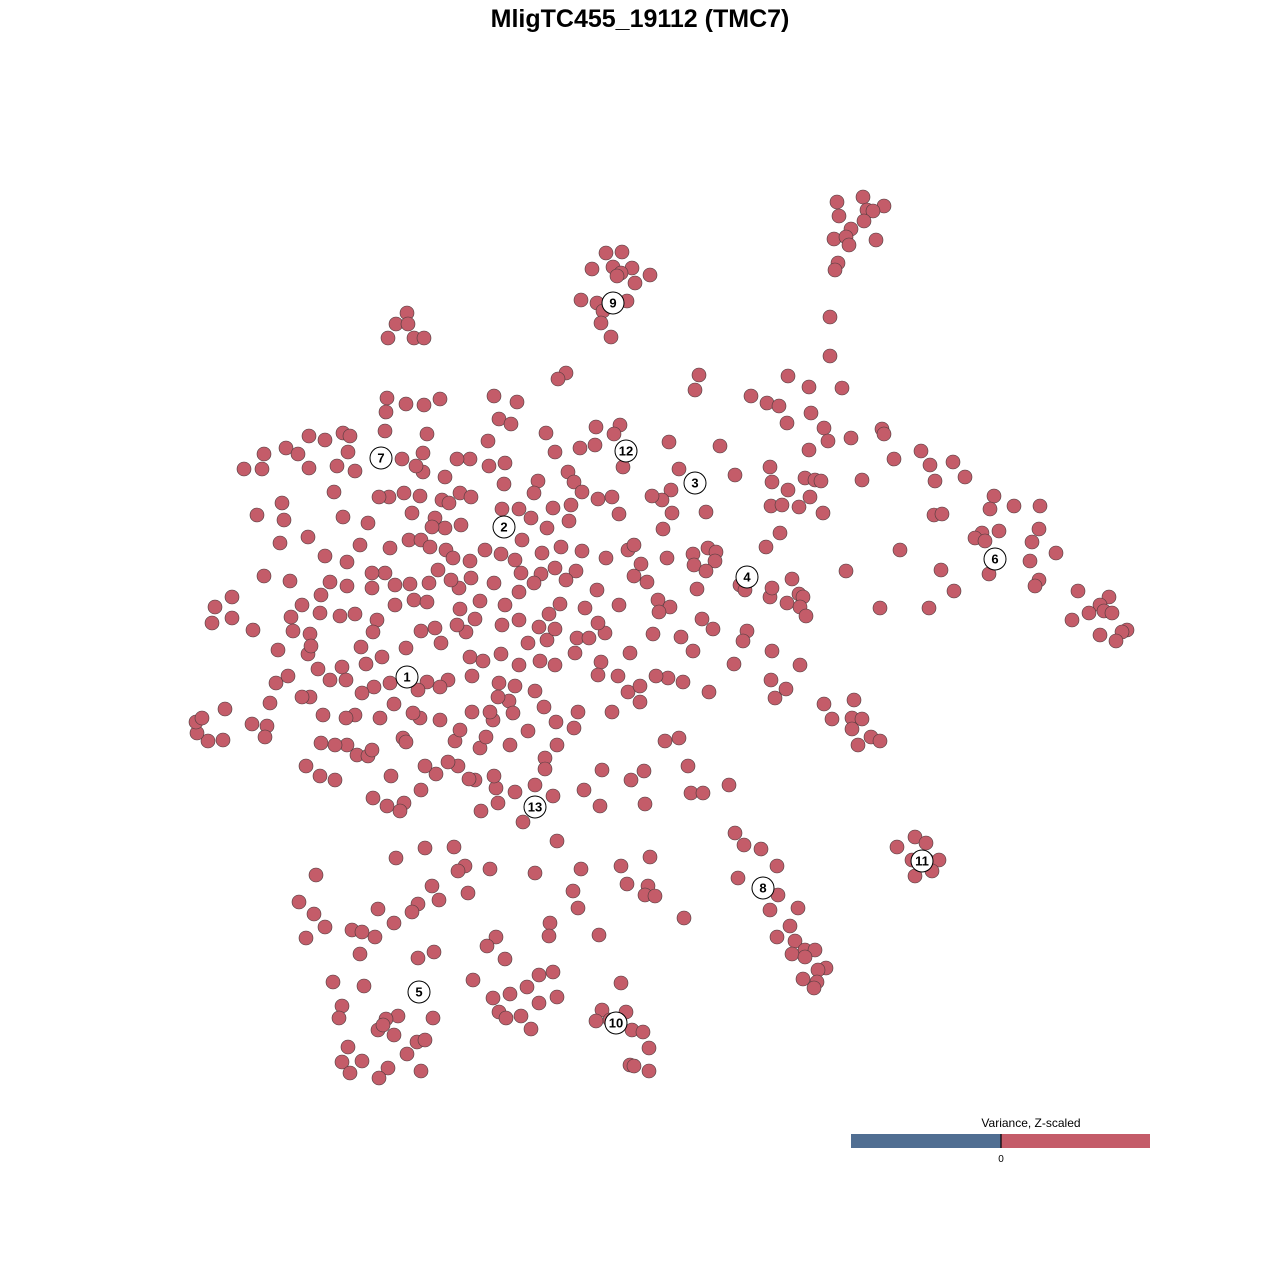  What do you see at coordinates (407, 677) in the screenshot?
I see `cluster-label-1: 1` at bounding box center [407, 677].